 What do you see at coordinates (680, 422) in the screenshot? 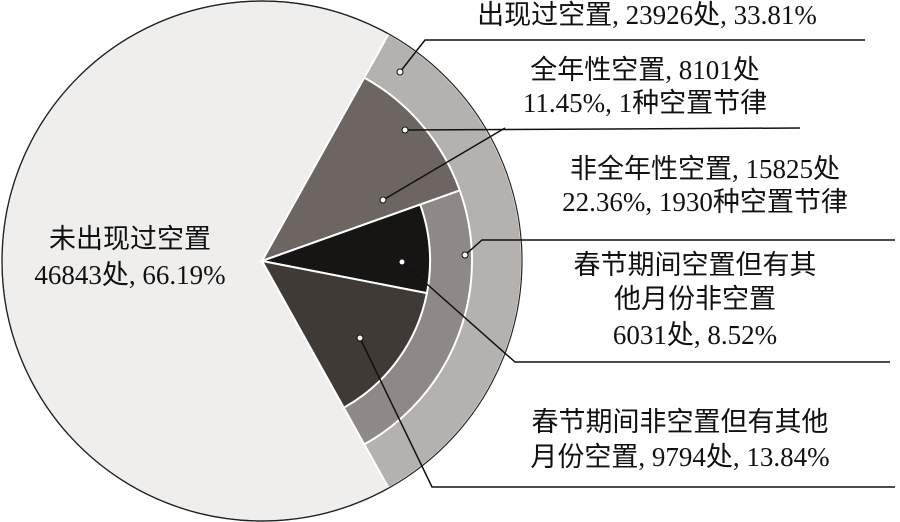
I see `slice-label: 春节期间非空置但有其他` at bounding box center [680, 422].